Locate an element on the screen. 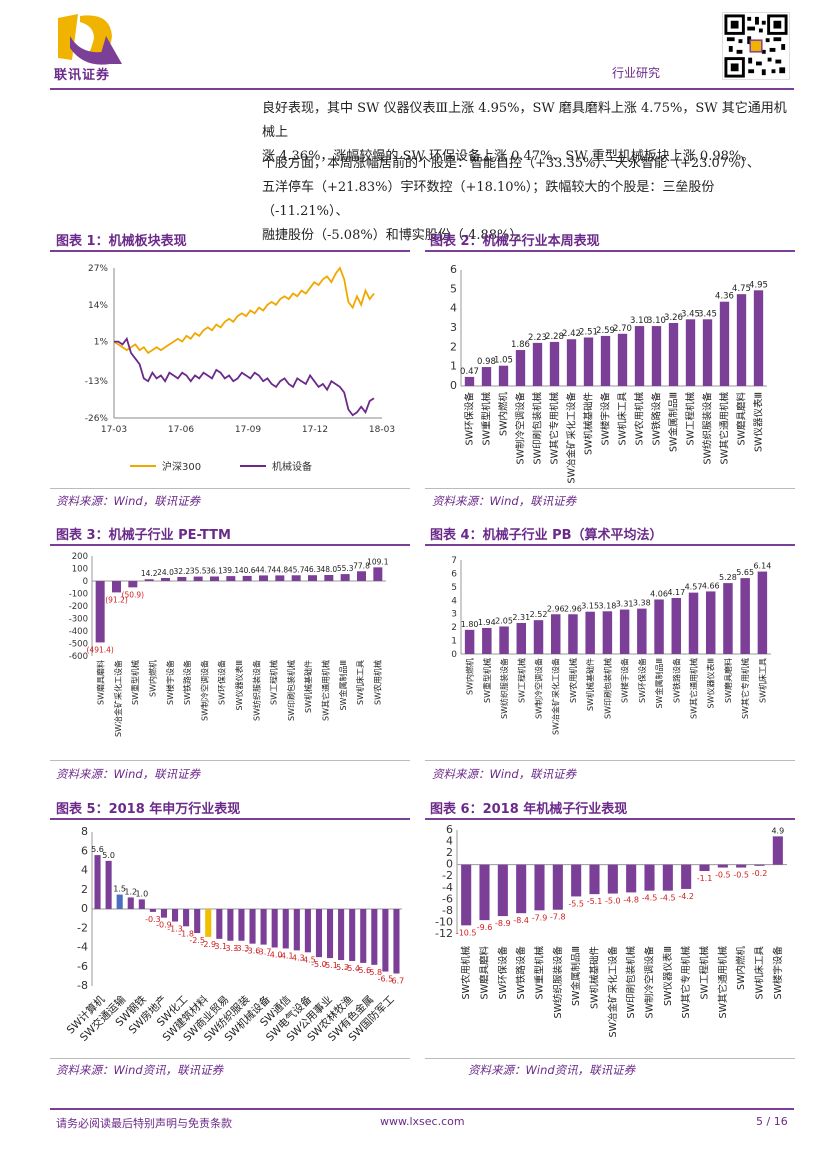 Image resolution: width=827 pixels, height=1170 pixels. fig1-src-line is located at coordinates (230, 488).